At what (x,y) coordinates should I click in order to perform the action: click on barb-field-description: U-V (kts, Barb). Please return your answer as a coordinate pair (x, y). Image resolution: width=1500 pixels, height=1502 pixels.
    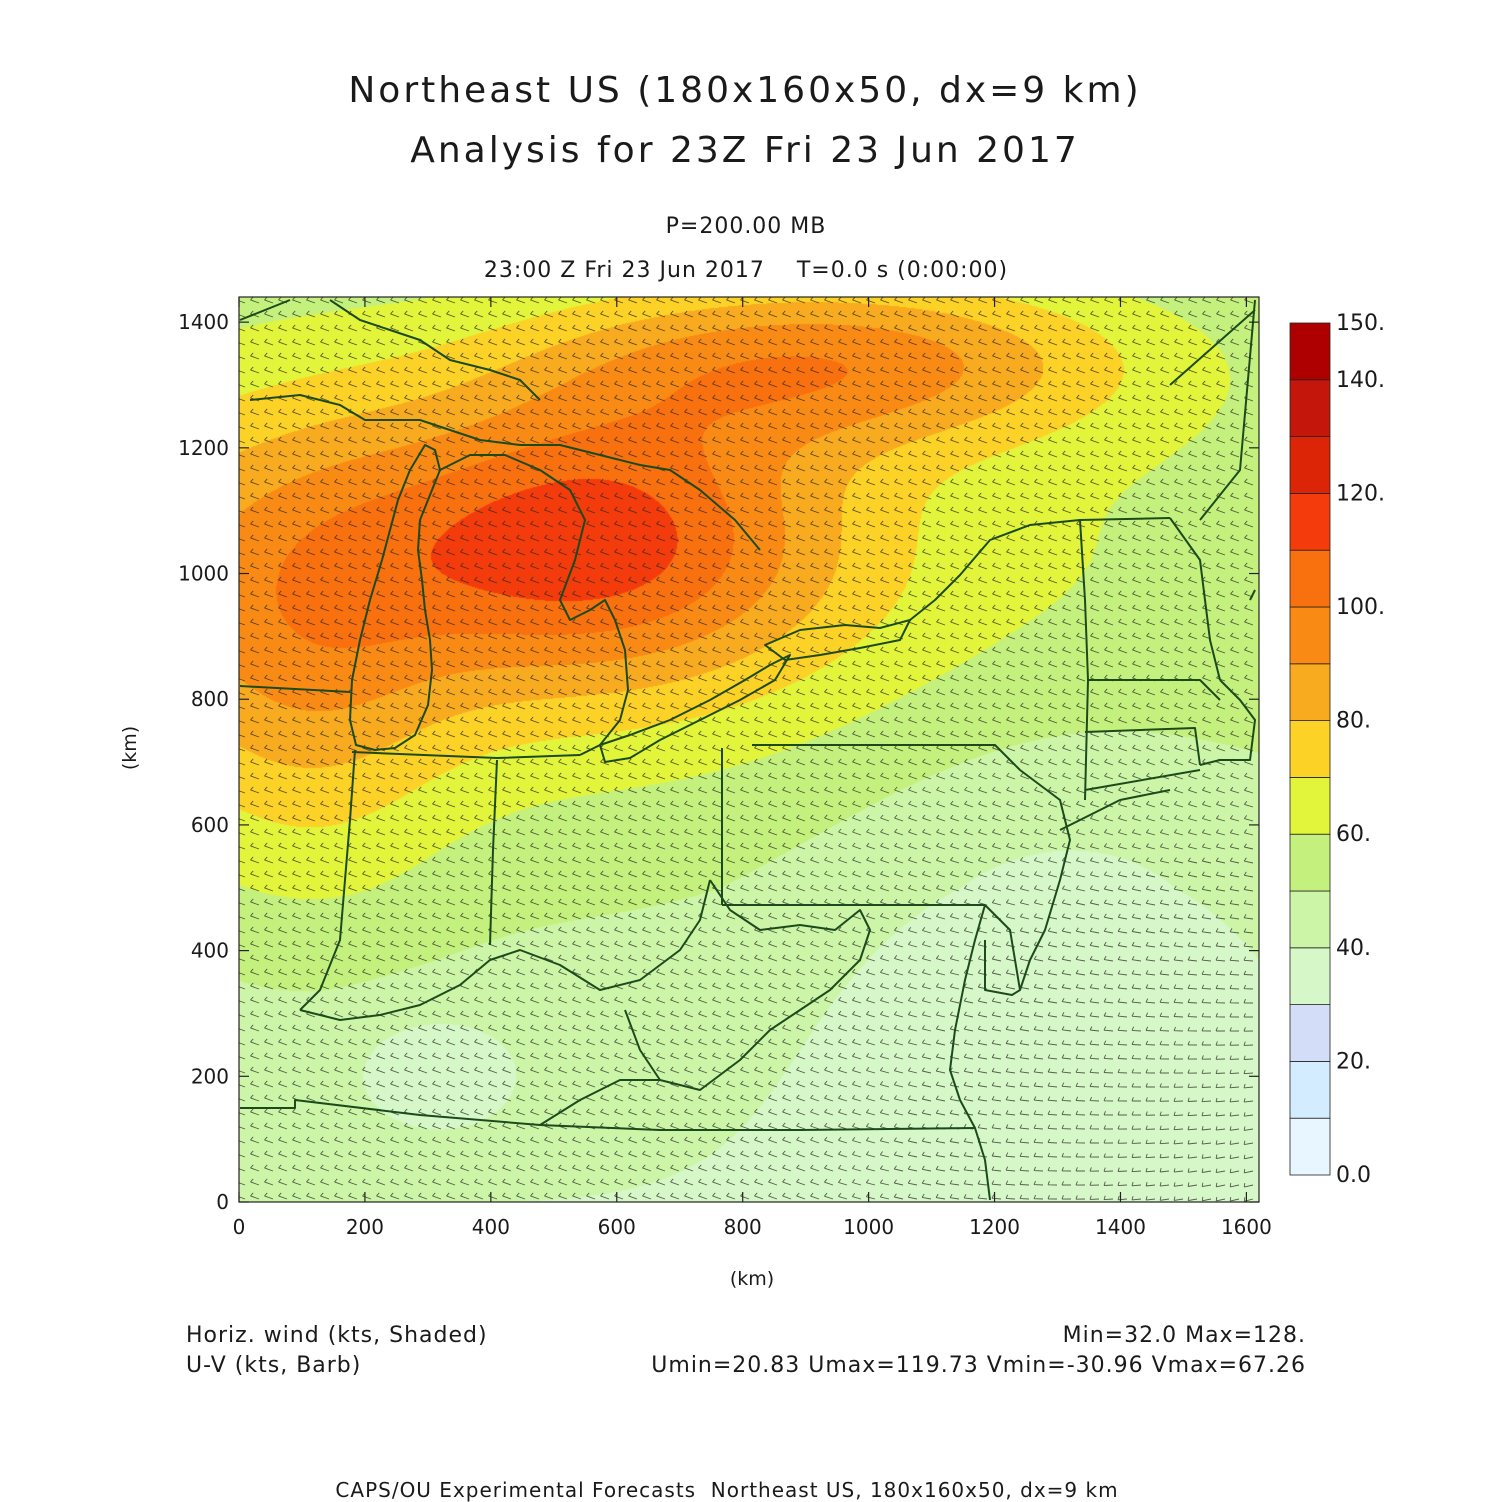
    Looking at the image, I should click on (274, 1365).